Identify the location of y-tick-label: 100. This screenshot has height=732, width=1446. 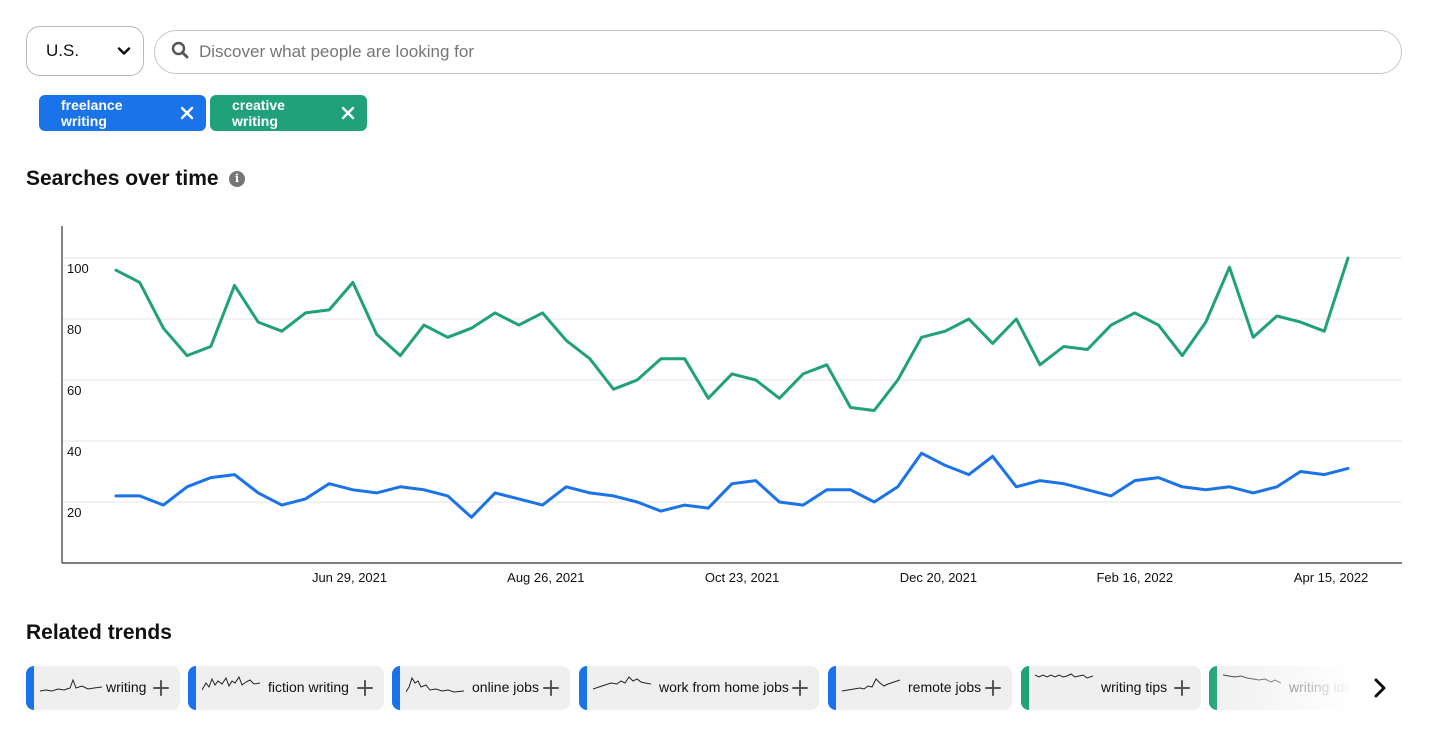
(78, 268).